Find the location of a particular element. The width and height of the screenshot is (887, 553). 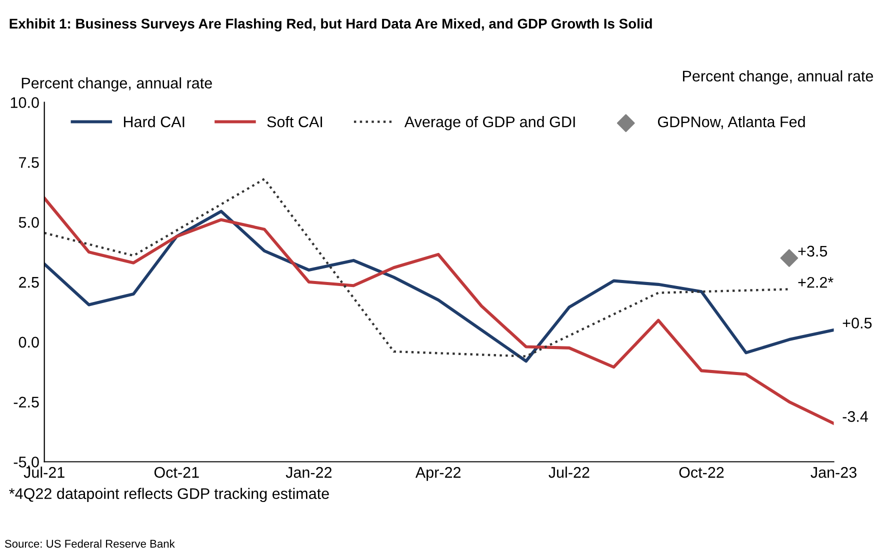

y-tick-label: 10.0 is located at coordinates (24, 102).